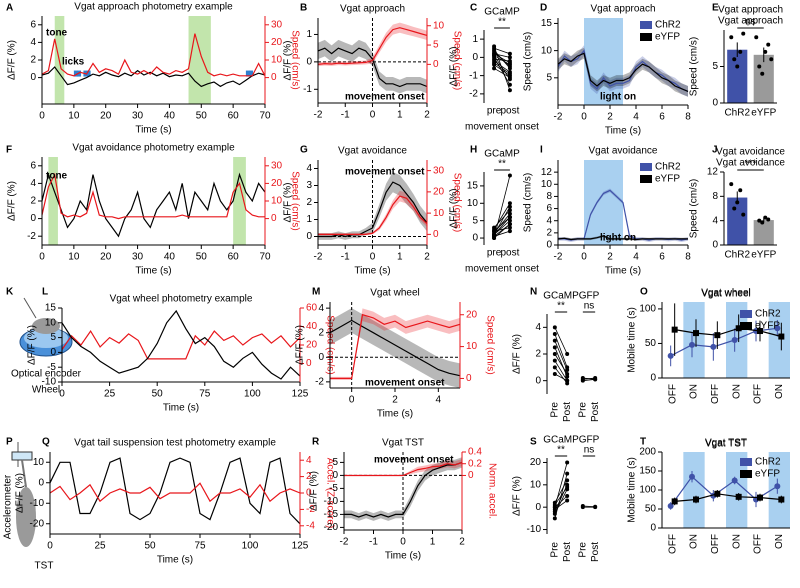 The image size is (800, 588). Describe the element at coordinates (10, 292) in the screenshot. I see `panel-letter: K` at that location.